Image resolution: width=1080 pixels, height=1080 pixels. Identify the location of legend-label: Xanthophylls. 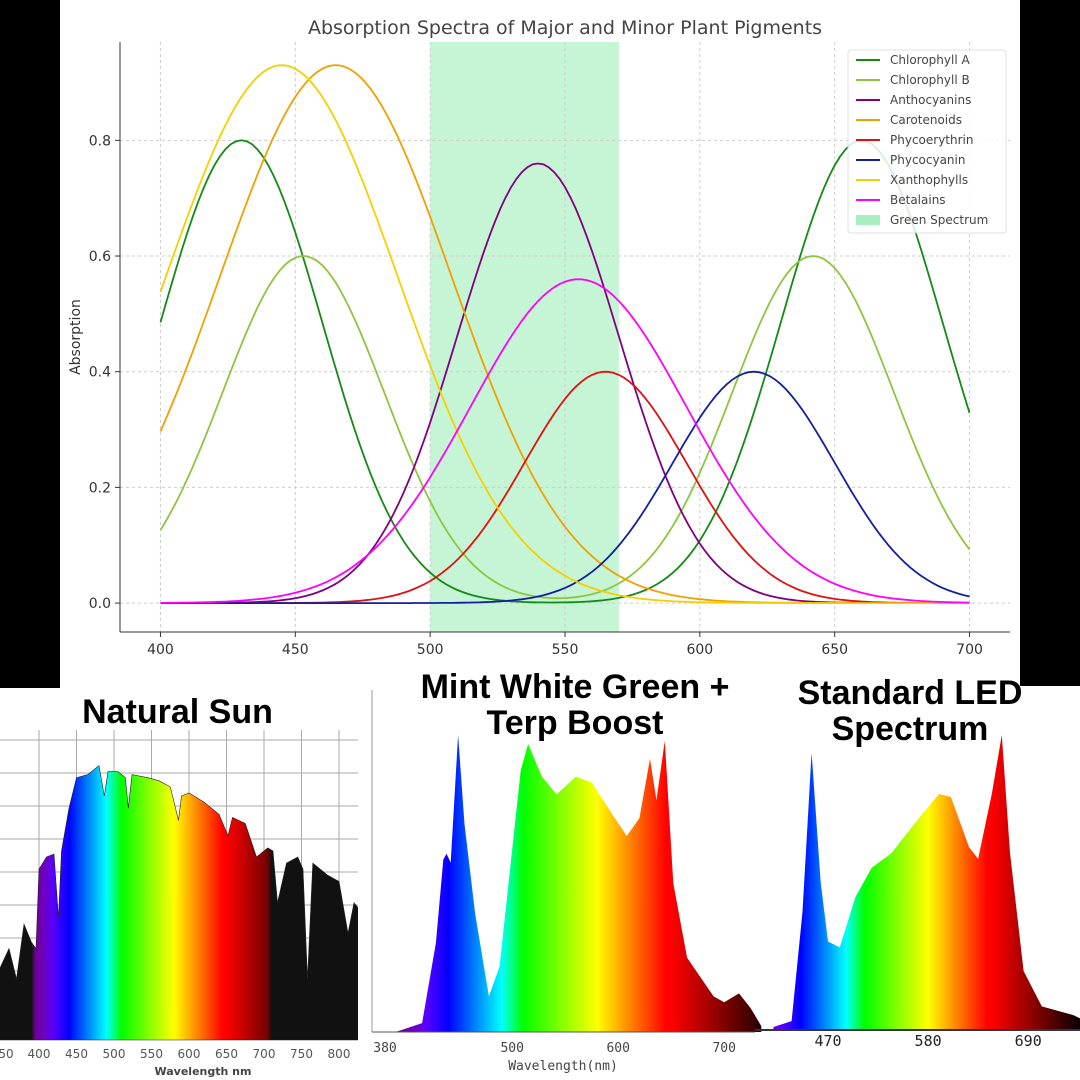
(929, 180).